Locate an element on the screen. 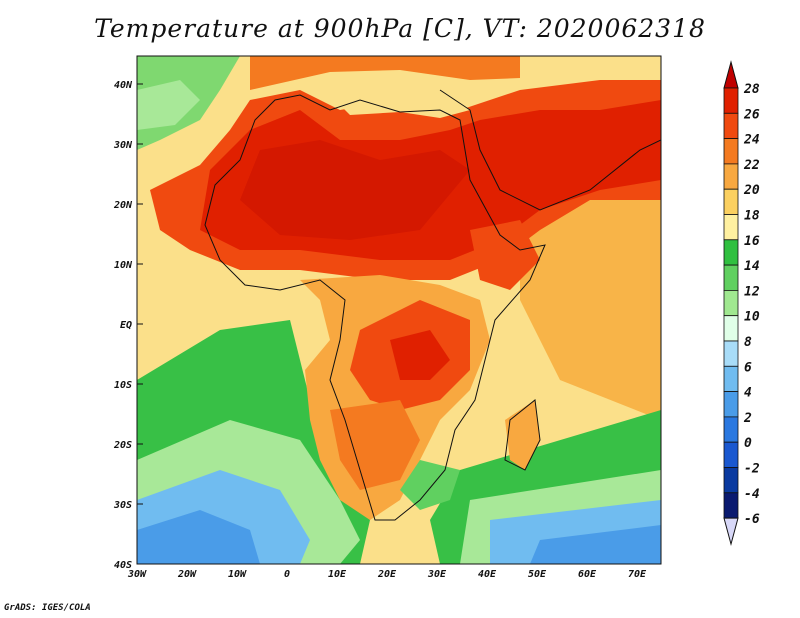 This screenshot has height=618, width=800. colorbar-label: 0 is located at coordinates (748, 443).